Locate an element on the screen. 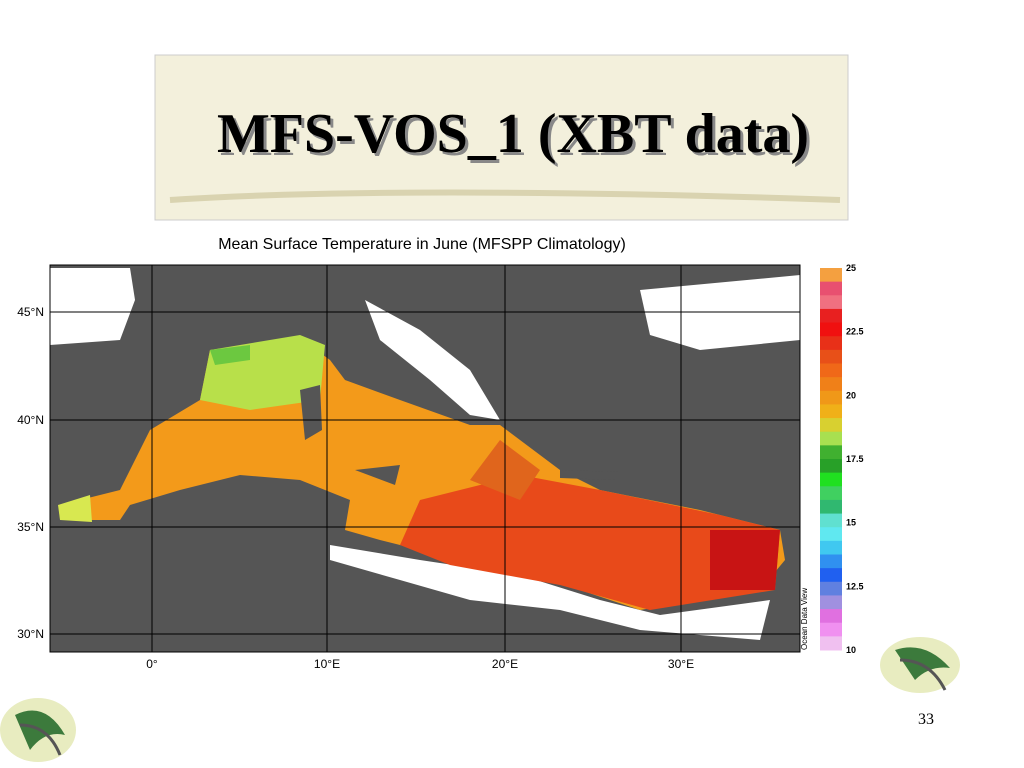  credit: Ocean Data View is located at coordinates (804, 619).